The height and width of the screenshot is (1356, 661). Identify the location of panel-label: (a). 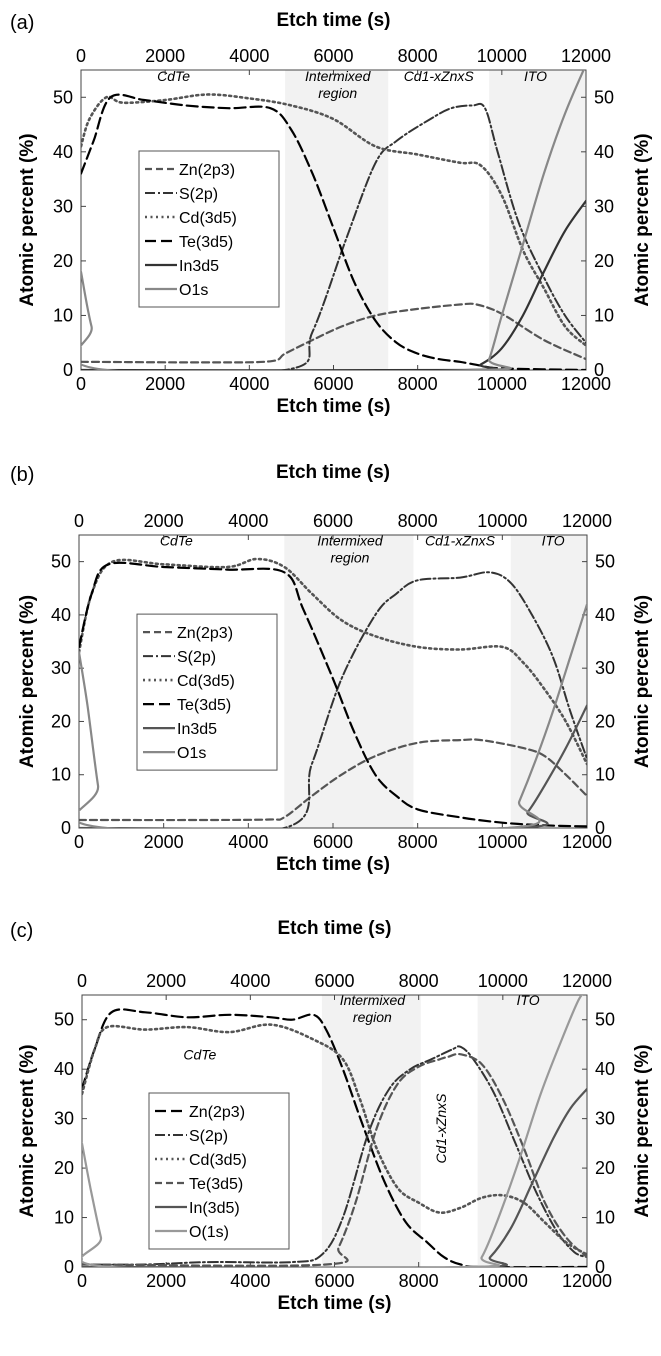
(22, 23).